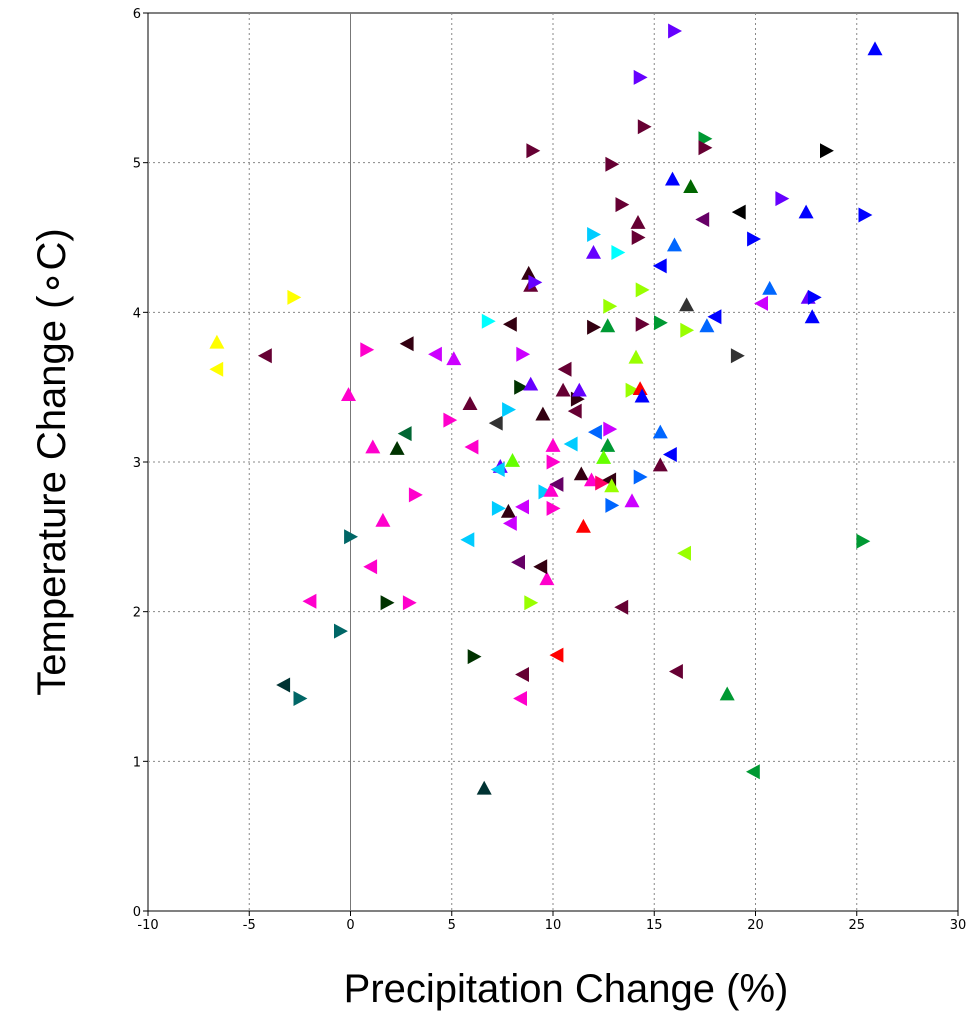  I want to click on y-axis-title: Temperature Change (∘C), so click(52, 461).